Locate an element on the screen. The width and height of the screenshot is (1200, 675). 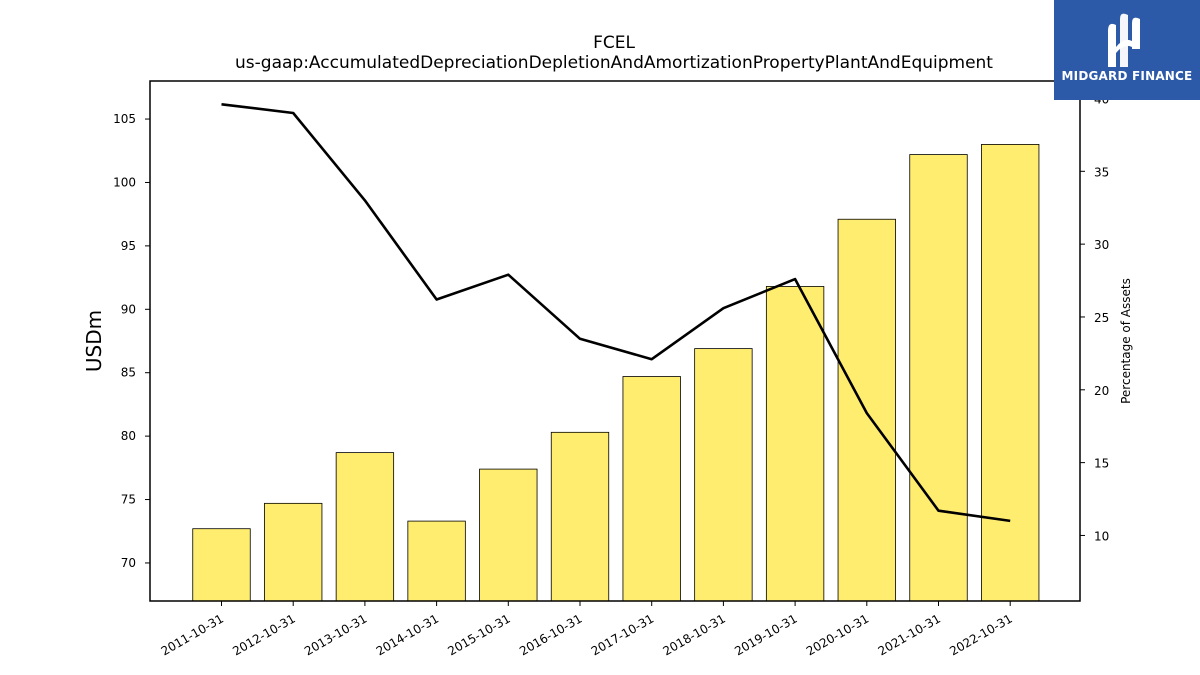
x-tick-label: 2013-10-31 is located at coordinates (335, 634).